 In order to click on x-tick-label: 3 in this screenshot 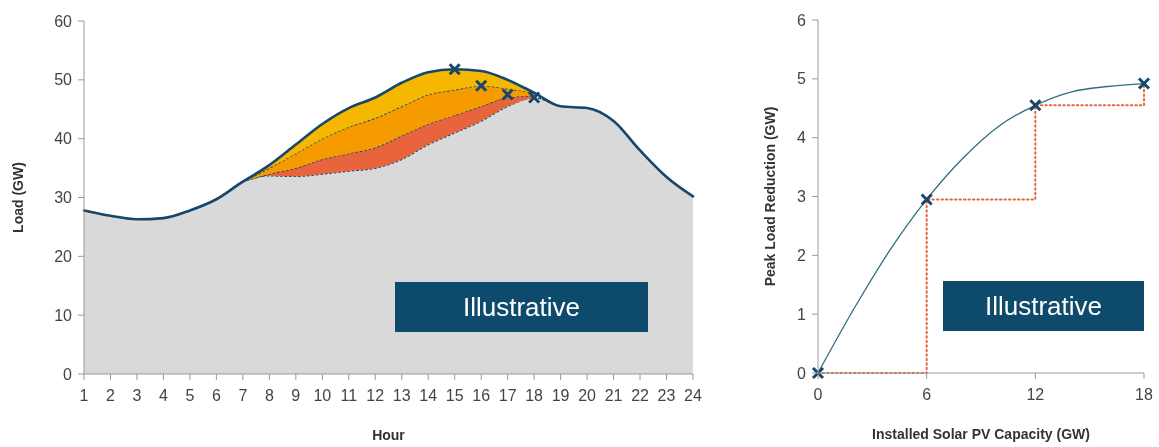, I will do `click(137, 395)`.